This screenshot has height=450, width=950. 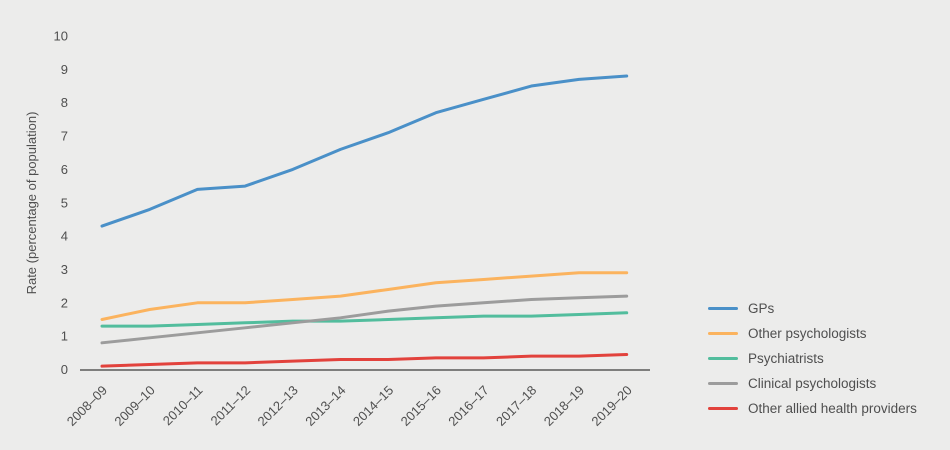 I want to click on y-tick-label: 6, so click(x=64, y=169).